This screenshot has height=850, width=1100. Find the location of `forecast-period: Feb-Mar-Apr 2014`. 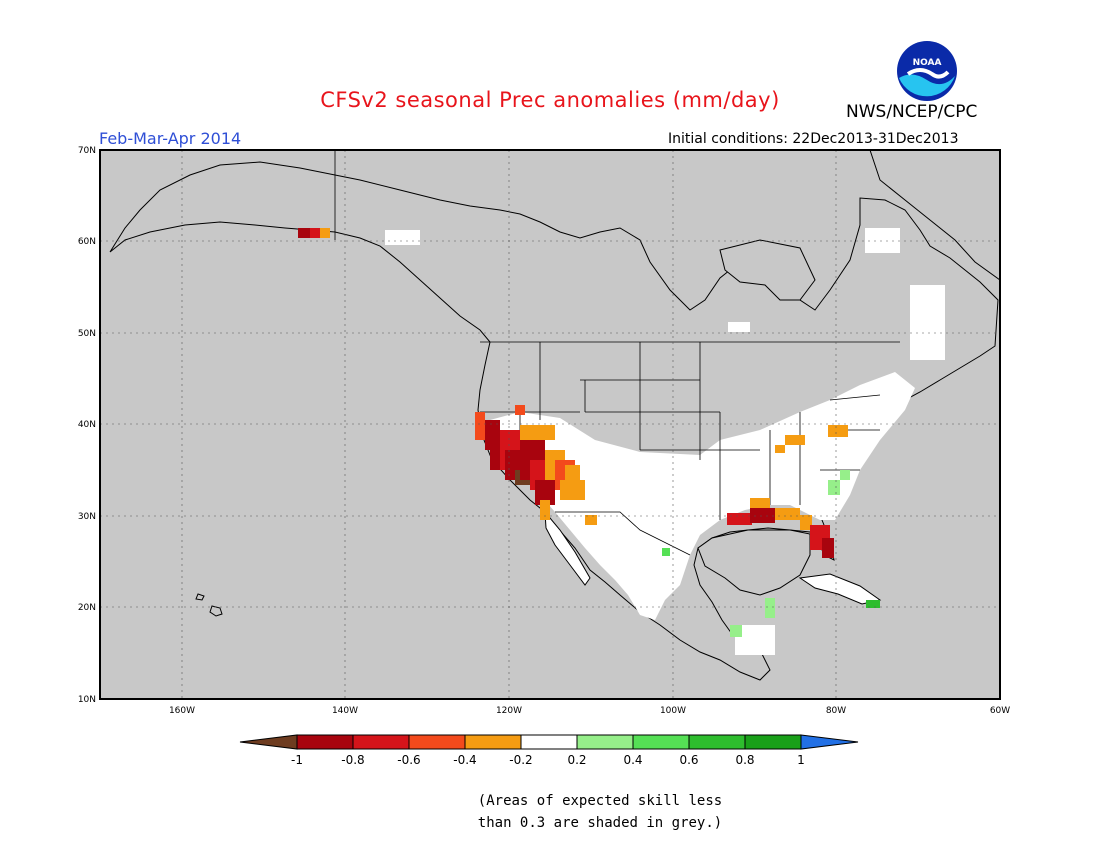

forecast-period: Feb-Mar-Apr 2014 is located at coordinates (170, 138).